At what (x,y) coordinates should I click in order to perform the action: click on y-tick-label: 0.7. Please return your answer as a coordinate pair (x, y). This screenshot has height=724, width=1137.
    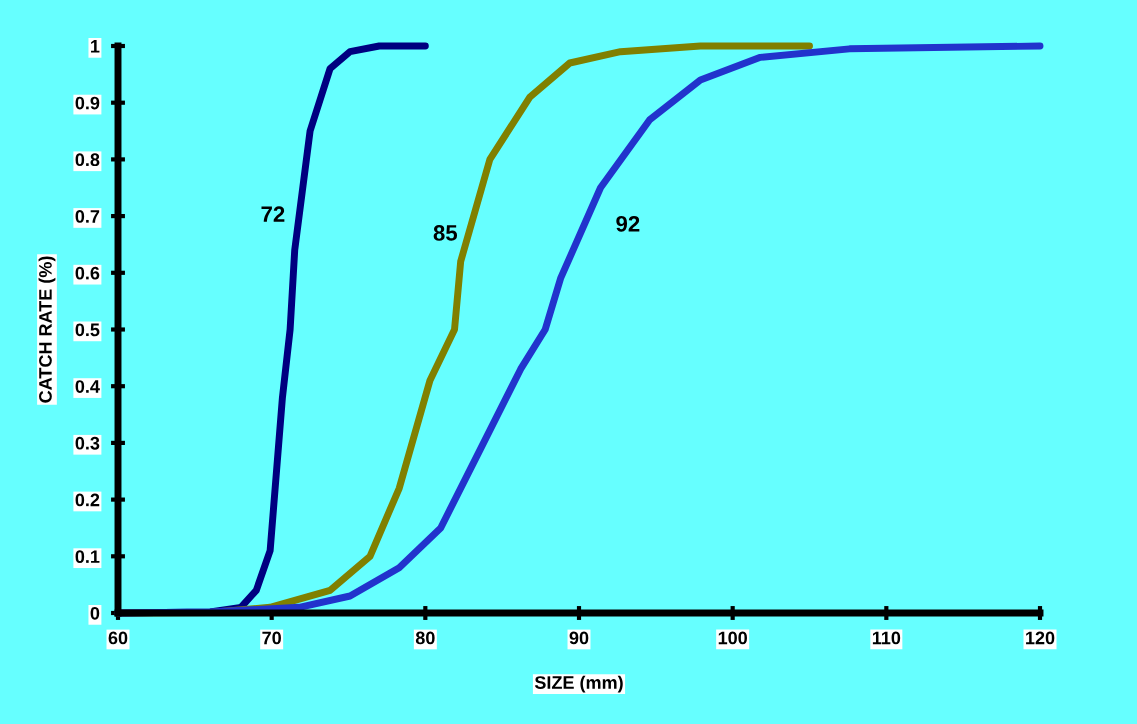
    Looking at the image, I should click on (87, 216).